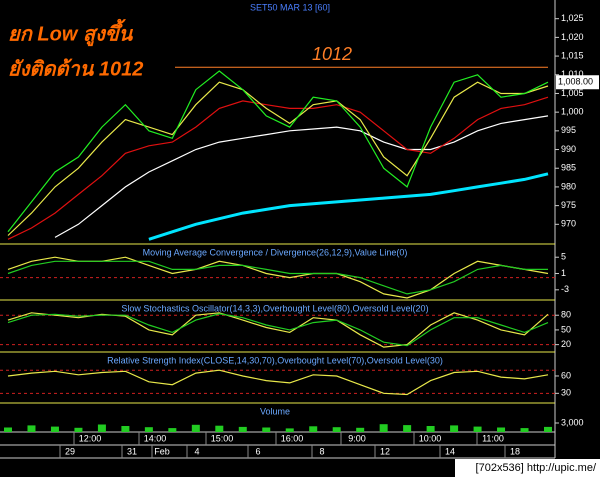 The height and width of the screenshot is (477, 600). I want to click on y-tick-label: 30, so click(566, 393).